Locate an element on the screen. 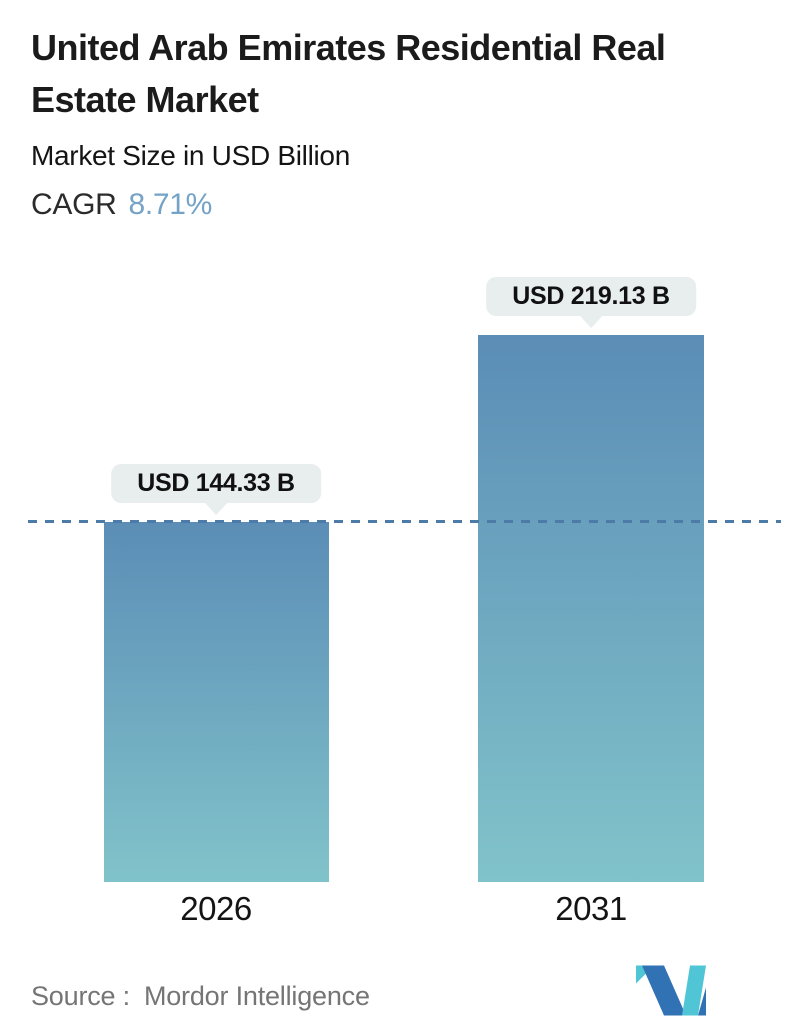 This screenshot has height=1034, width=796. dashed-reference-line is located at coordinates (404, 521).